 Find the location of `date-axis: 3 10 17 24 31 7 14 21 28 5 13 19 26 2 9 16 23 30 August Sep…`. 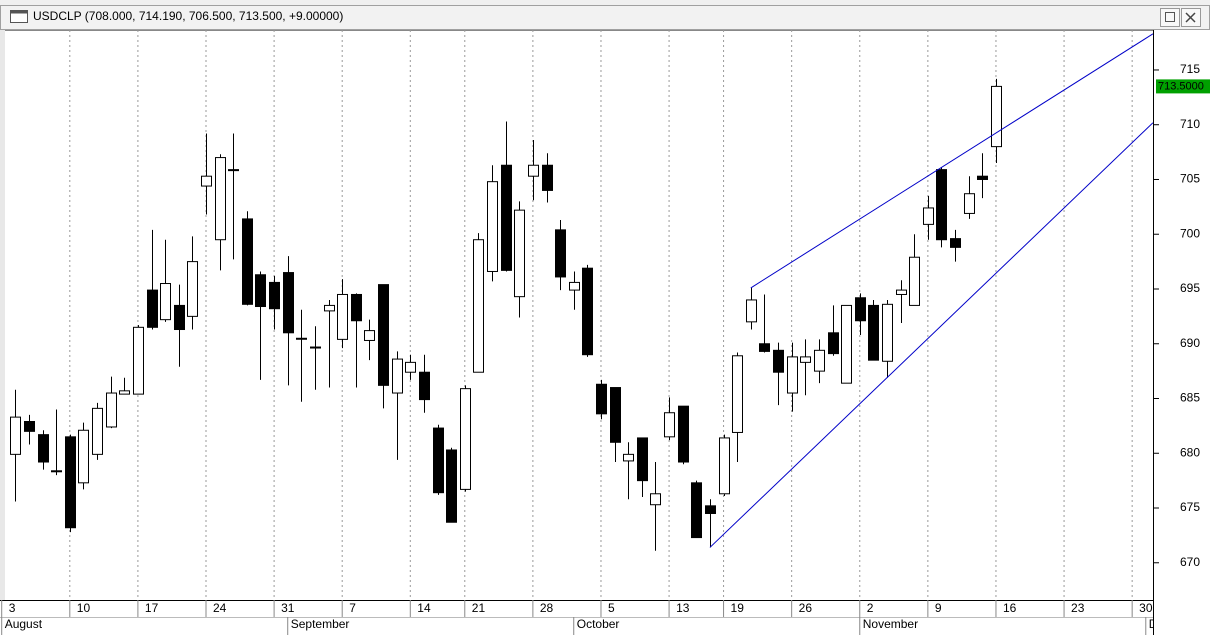

date-axis: 3 10 17 24 31 7 14 21 28 5 13 19 26 2 9 16 23 30 August Sep… is located at coordinates (579, 617).